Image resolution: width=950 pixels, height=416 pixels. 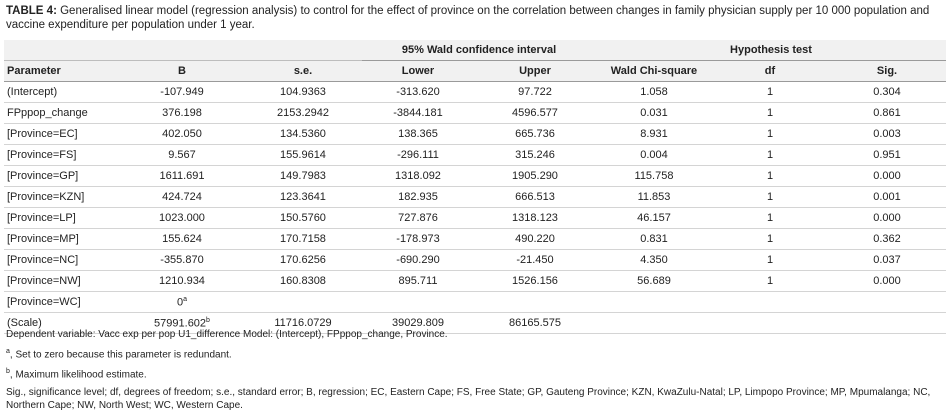 What do you see at coordinates (887, 260) in the screenshot?
I see `table-cell: 0.037` at bounding box center [887, 260].